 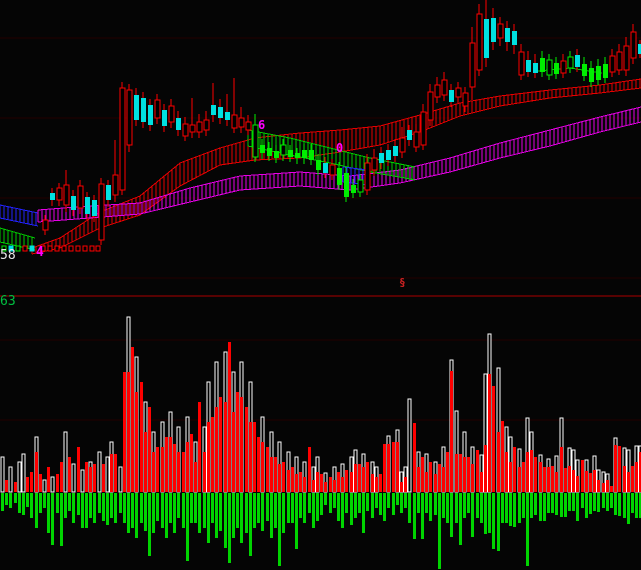 I want to click on volume-axis-label: 63, so click(x=8, y=301).